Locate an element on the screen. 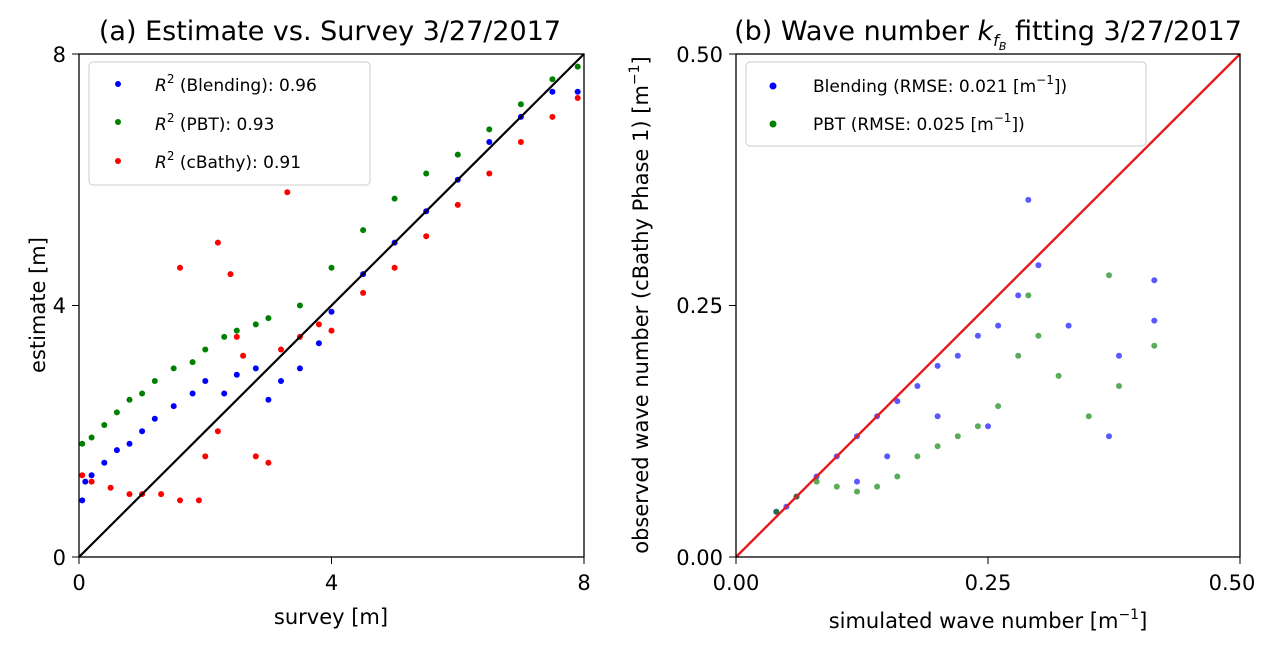  y-tick-label-b-0: 0.00 is located at coordinates (699, 558).